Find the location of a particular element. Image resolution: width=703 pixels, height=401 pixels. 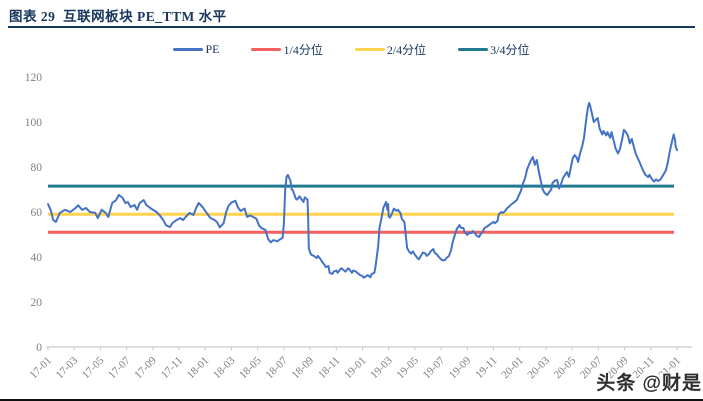

pe-line-swatch is located at coordinates (188, 49).